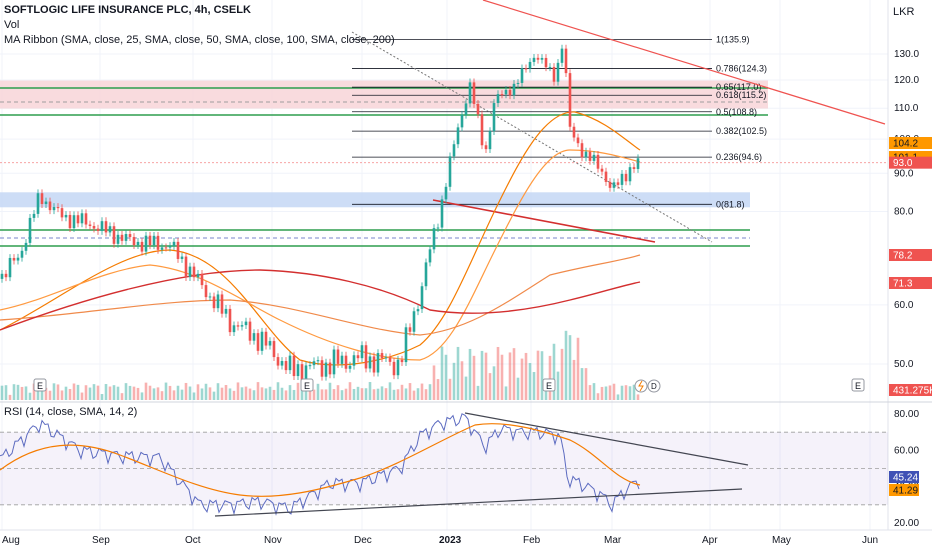 The image size is (932, 550). Describe the element at coordinates (127, 10) in the screenshot. I see `symbol-title: SOFTLOGIC LIFE INSURANCE PLC, 4h, CSELK` at that location.